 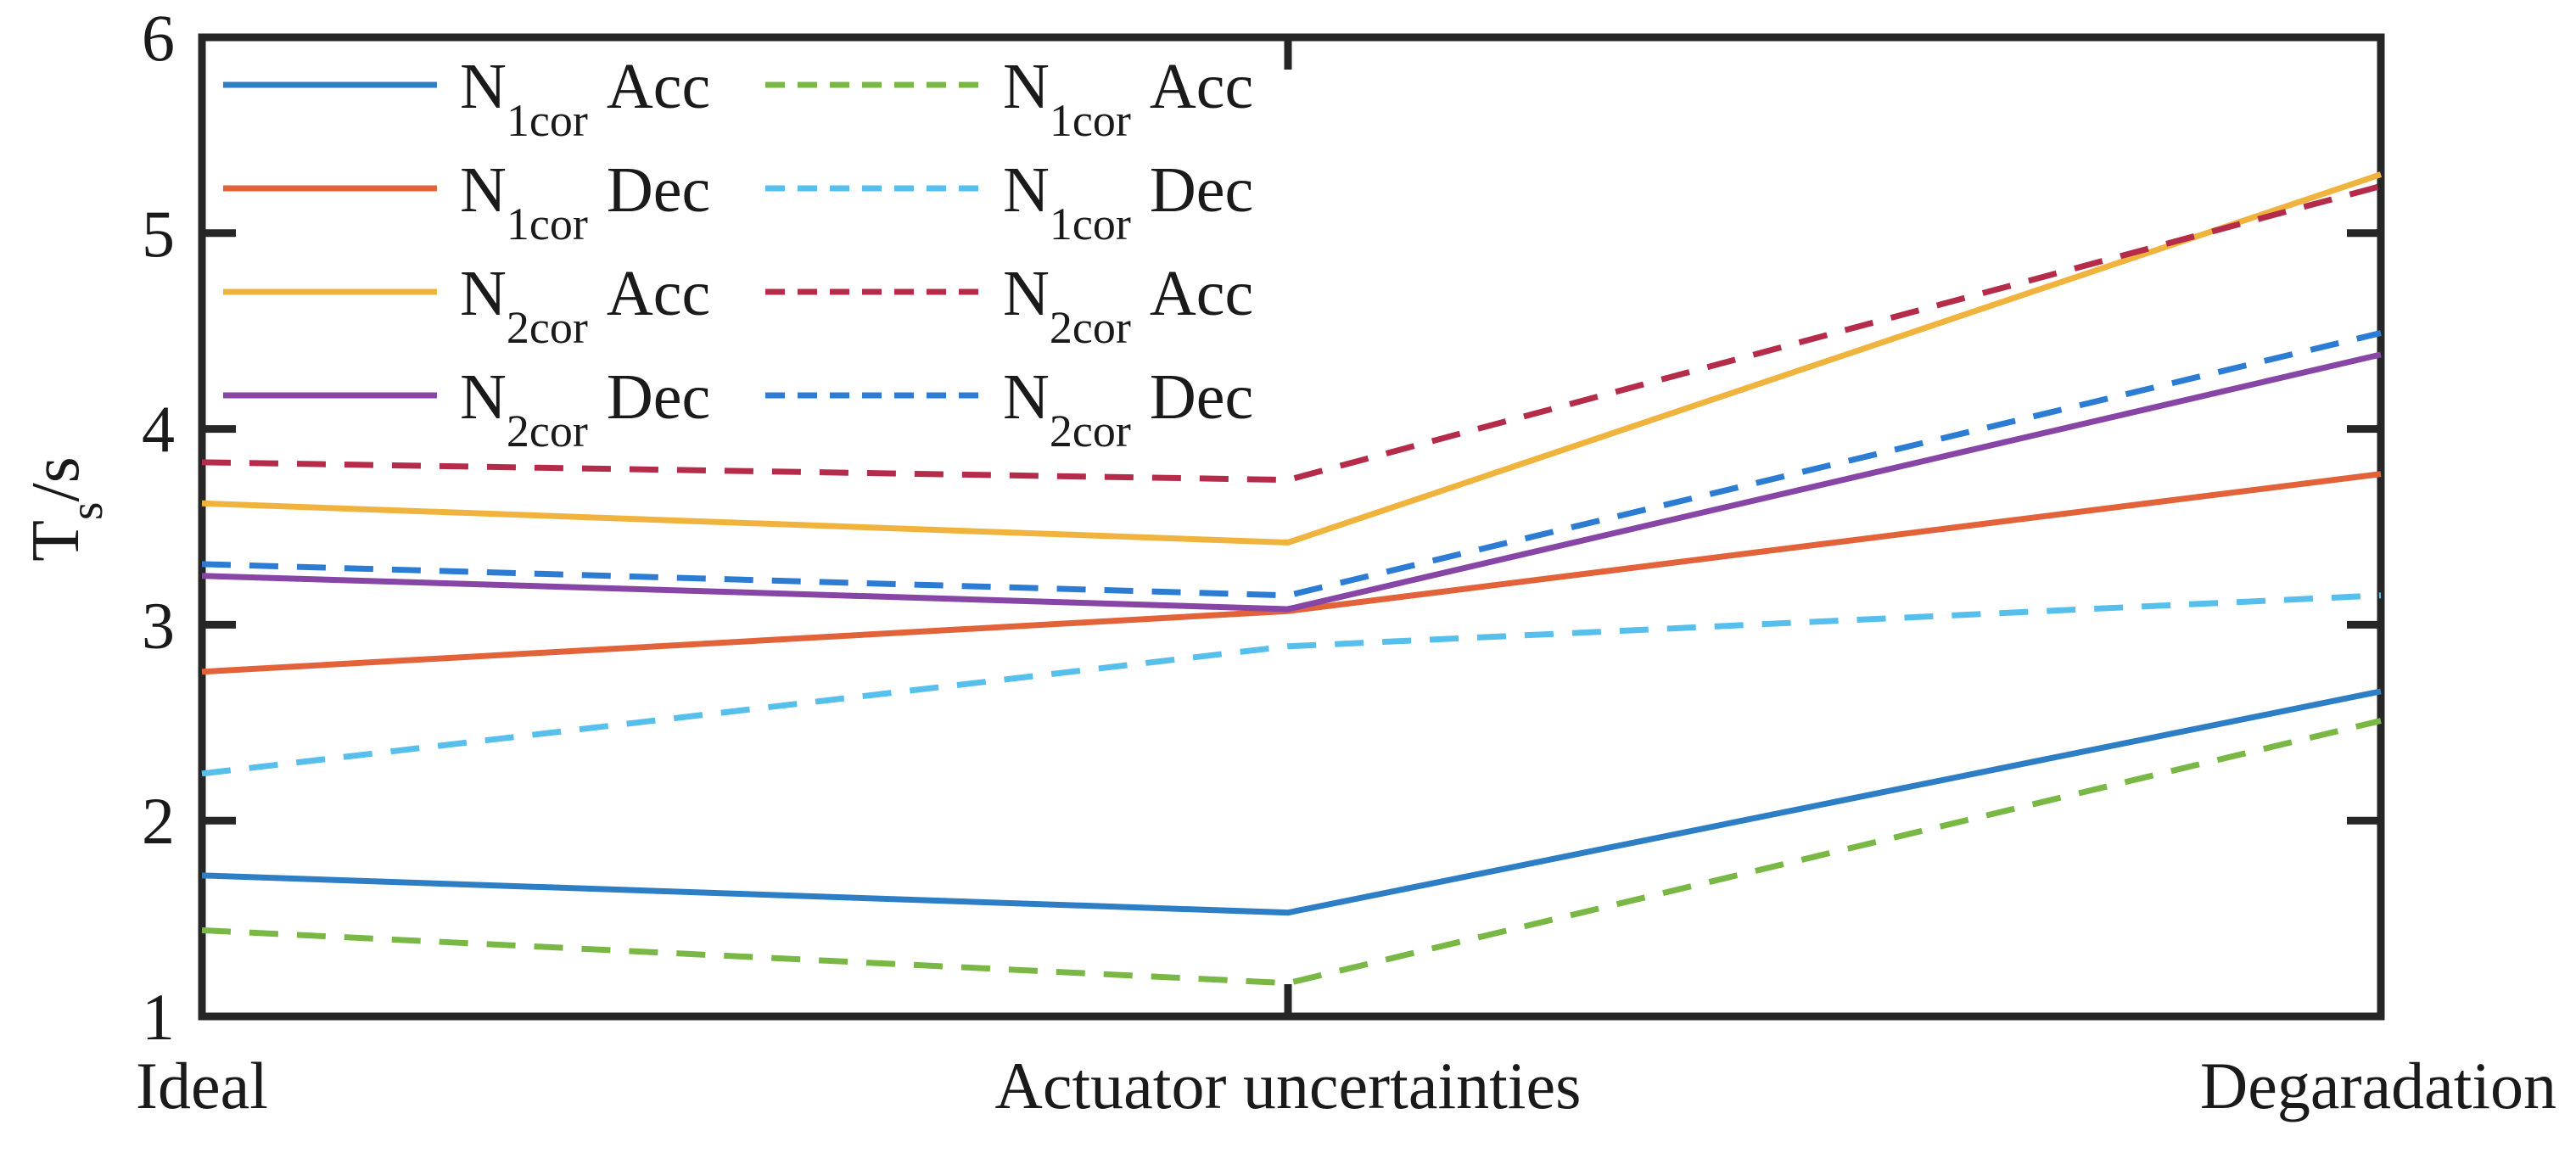 I want to click on legend-entry-n1cor-acc-dashed: N1cor Acc, so click(x=1009, y=98).